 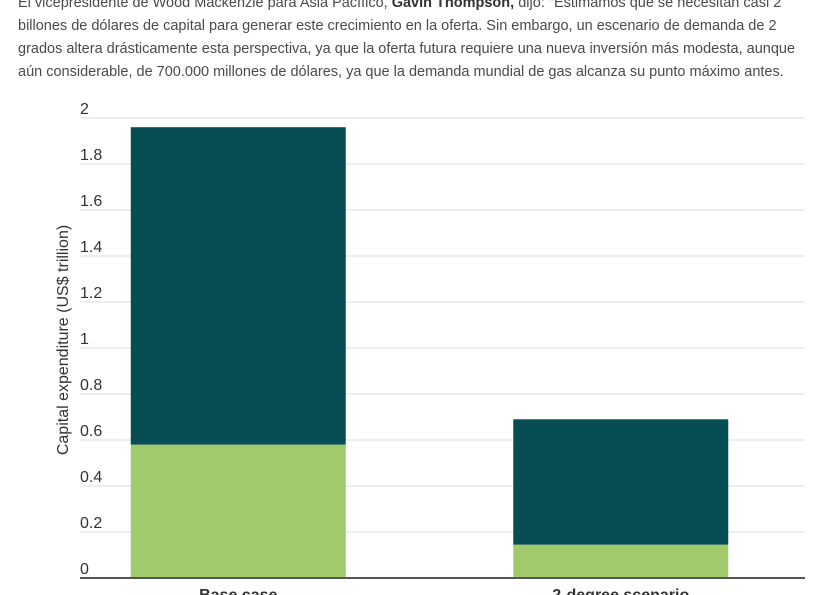 I want to click on speaker-name: Gavin Thompson,, so click(x=453, y=5).